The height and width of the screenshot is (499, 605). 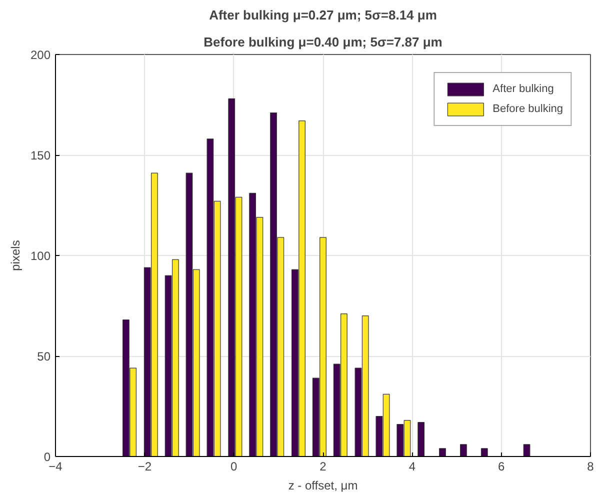 What do you see at coordinates (55, 467) in the screenshot?
I see `x-tick-label: −4` at bounding box center [55, 467].